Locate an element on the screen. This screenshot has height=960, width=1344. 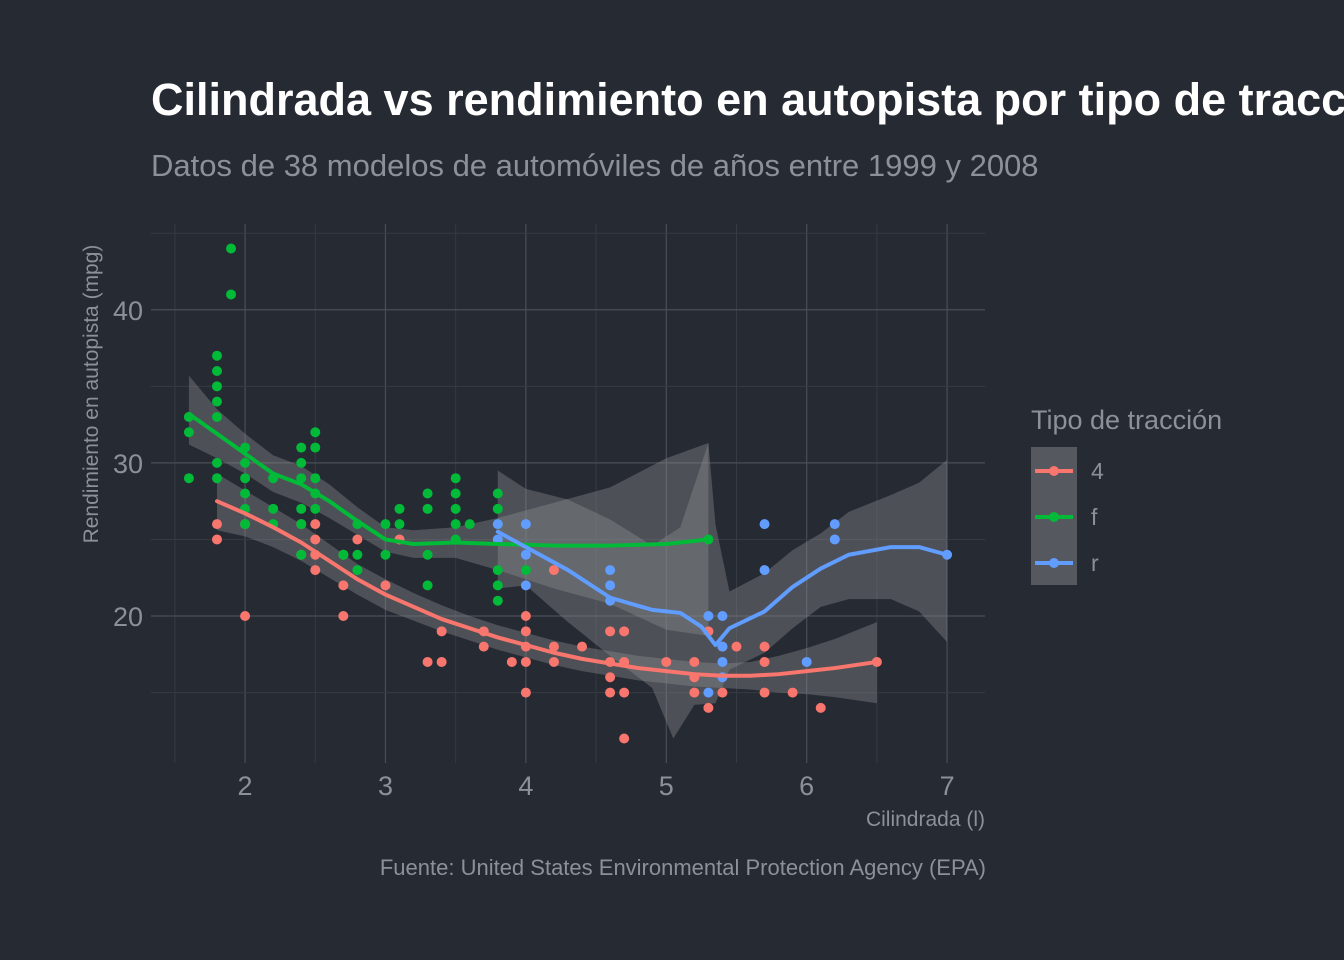
x-tick-label: 2 is located at coordinates (245, 786).